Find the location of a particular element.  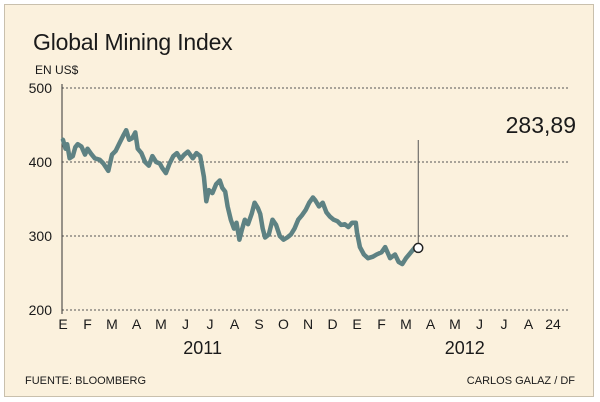

last-value-label: 283,89 is located at coordinates (541, 125).